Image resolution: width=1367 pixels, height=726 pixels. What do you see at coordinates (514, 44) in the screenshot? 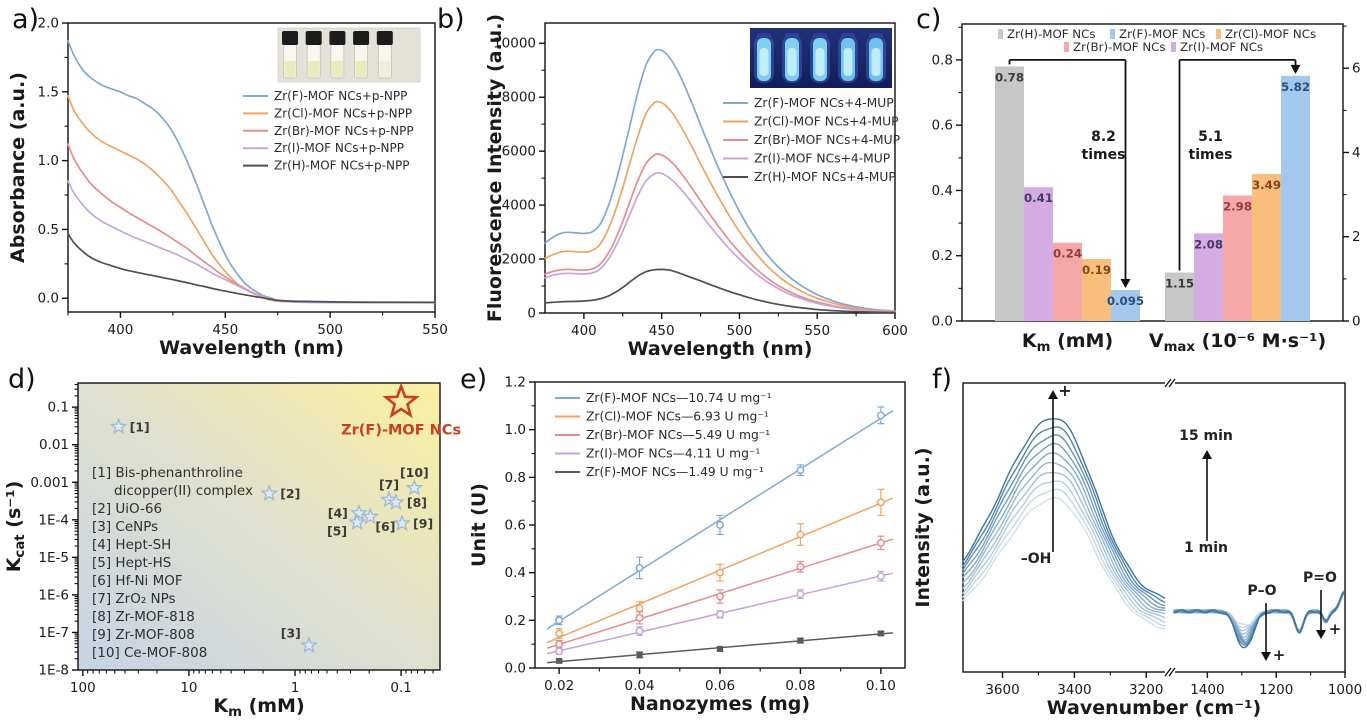
I see `svg-text: 10000` at bounding box center [514, 44].